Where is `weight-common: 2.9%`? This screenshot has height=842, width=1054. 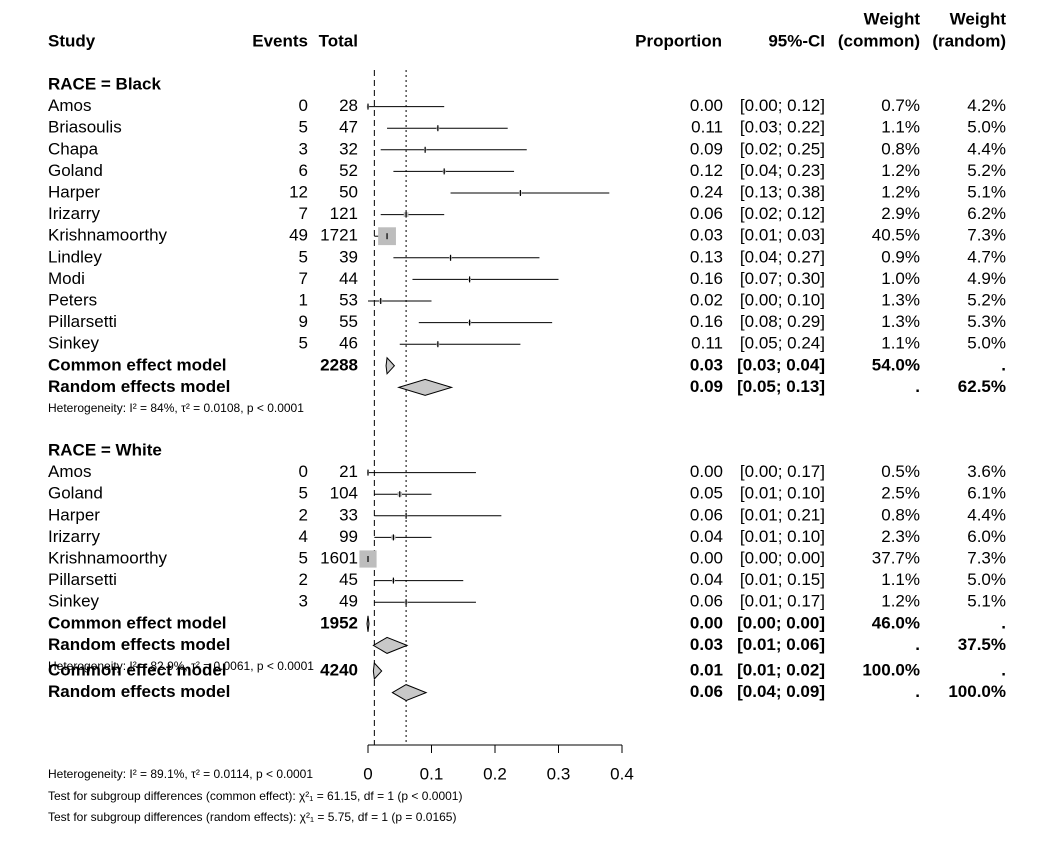 weight-common: 2.9% is located at coordinates (900, 213).